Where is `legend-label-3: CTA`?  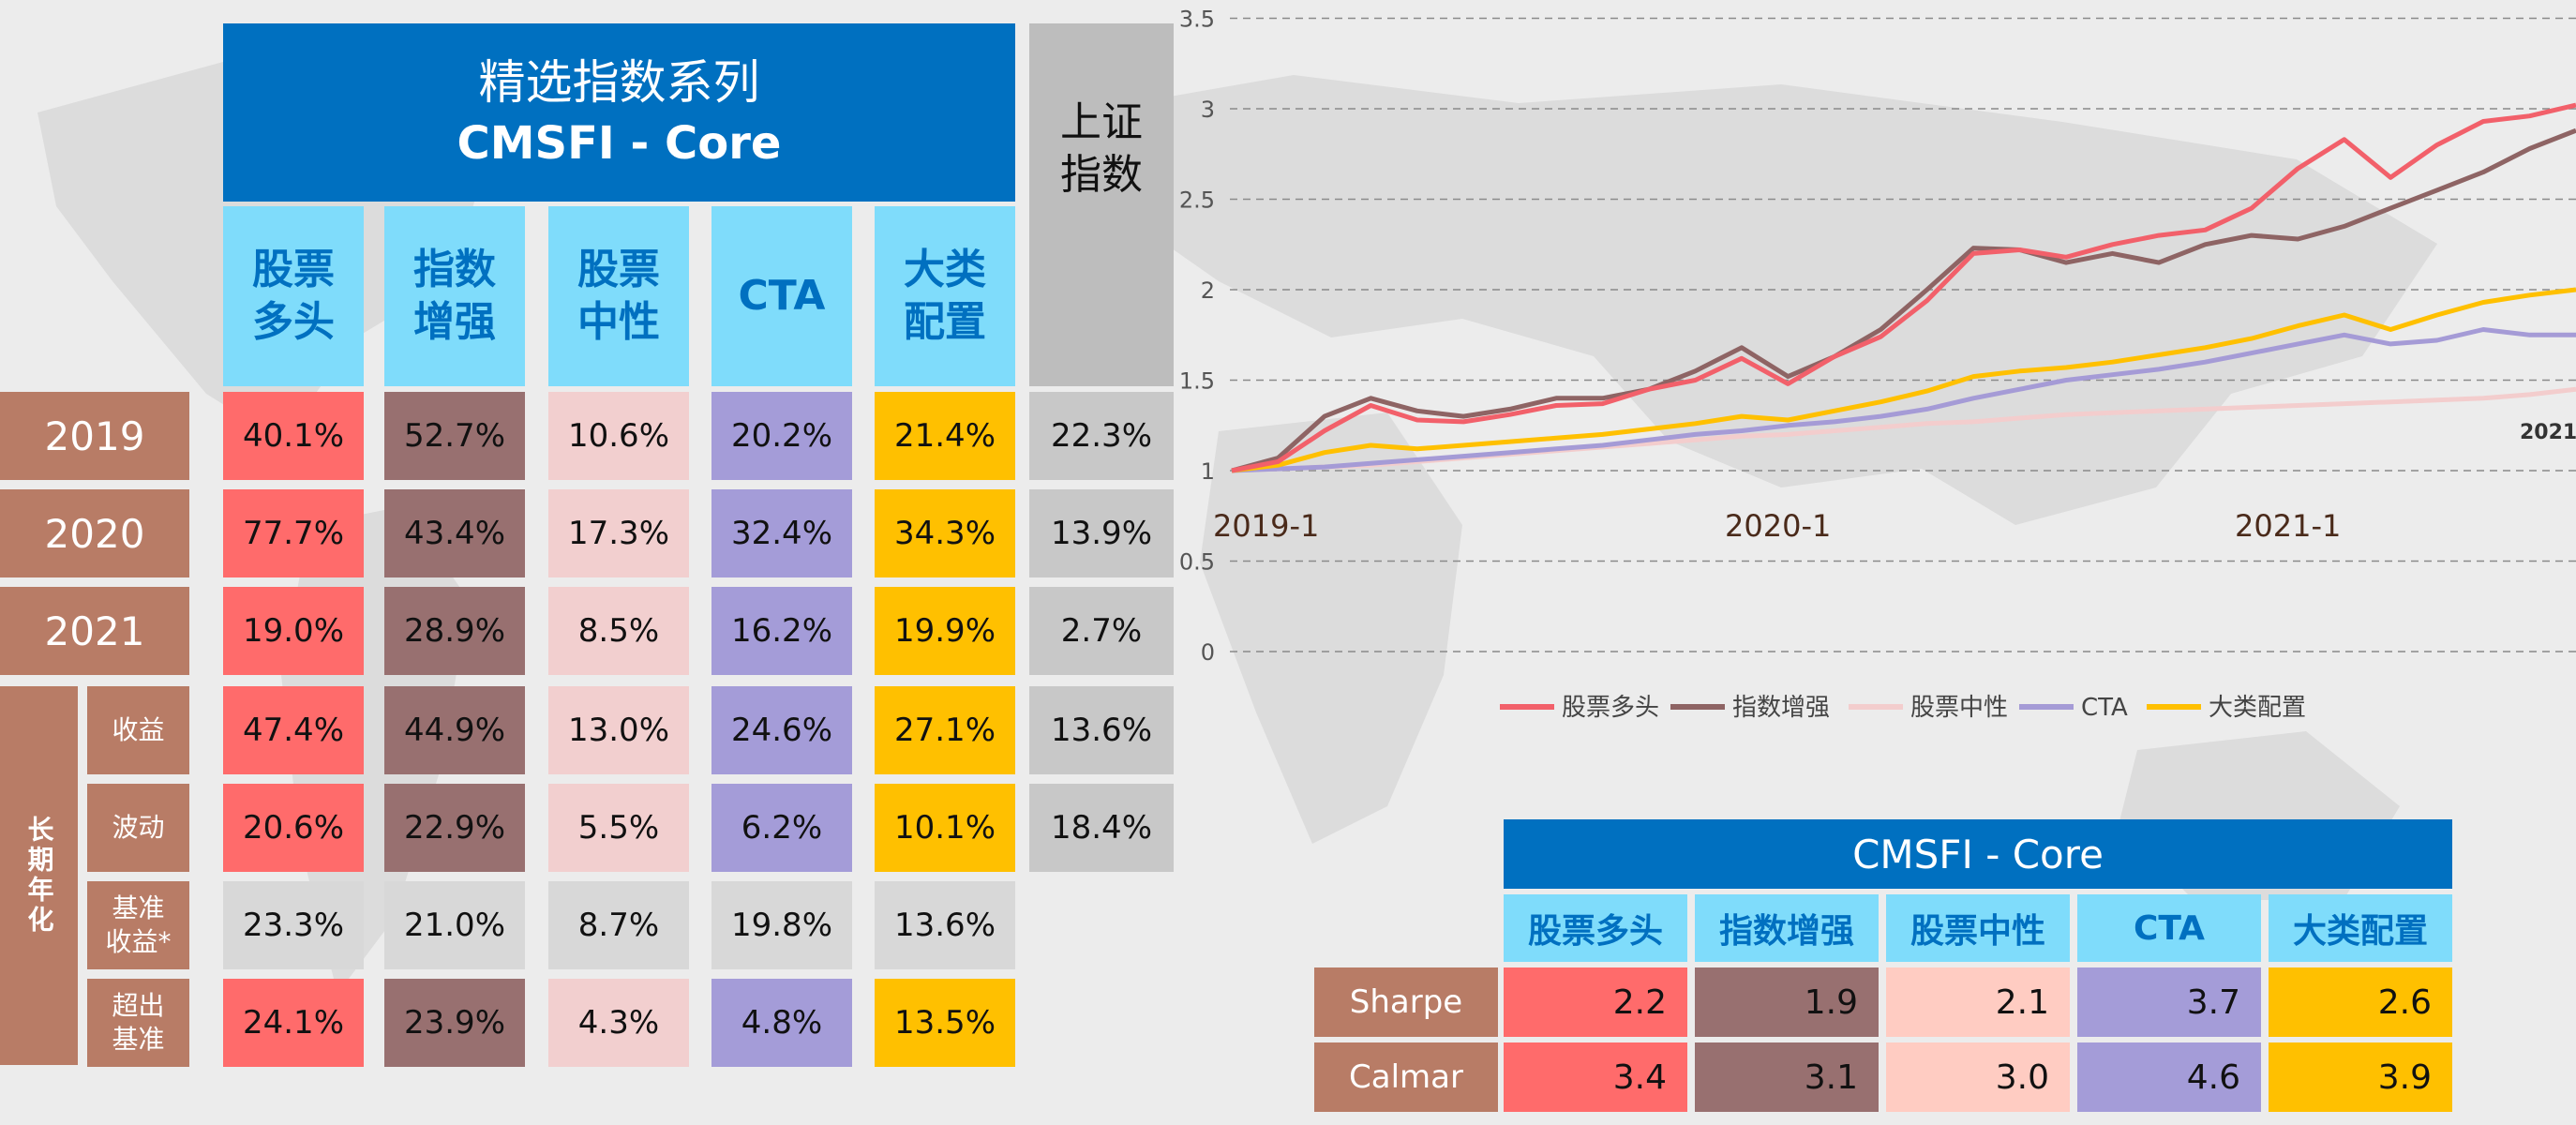
legend-label-3: CTA is located at coordinates (2105, 708).